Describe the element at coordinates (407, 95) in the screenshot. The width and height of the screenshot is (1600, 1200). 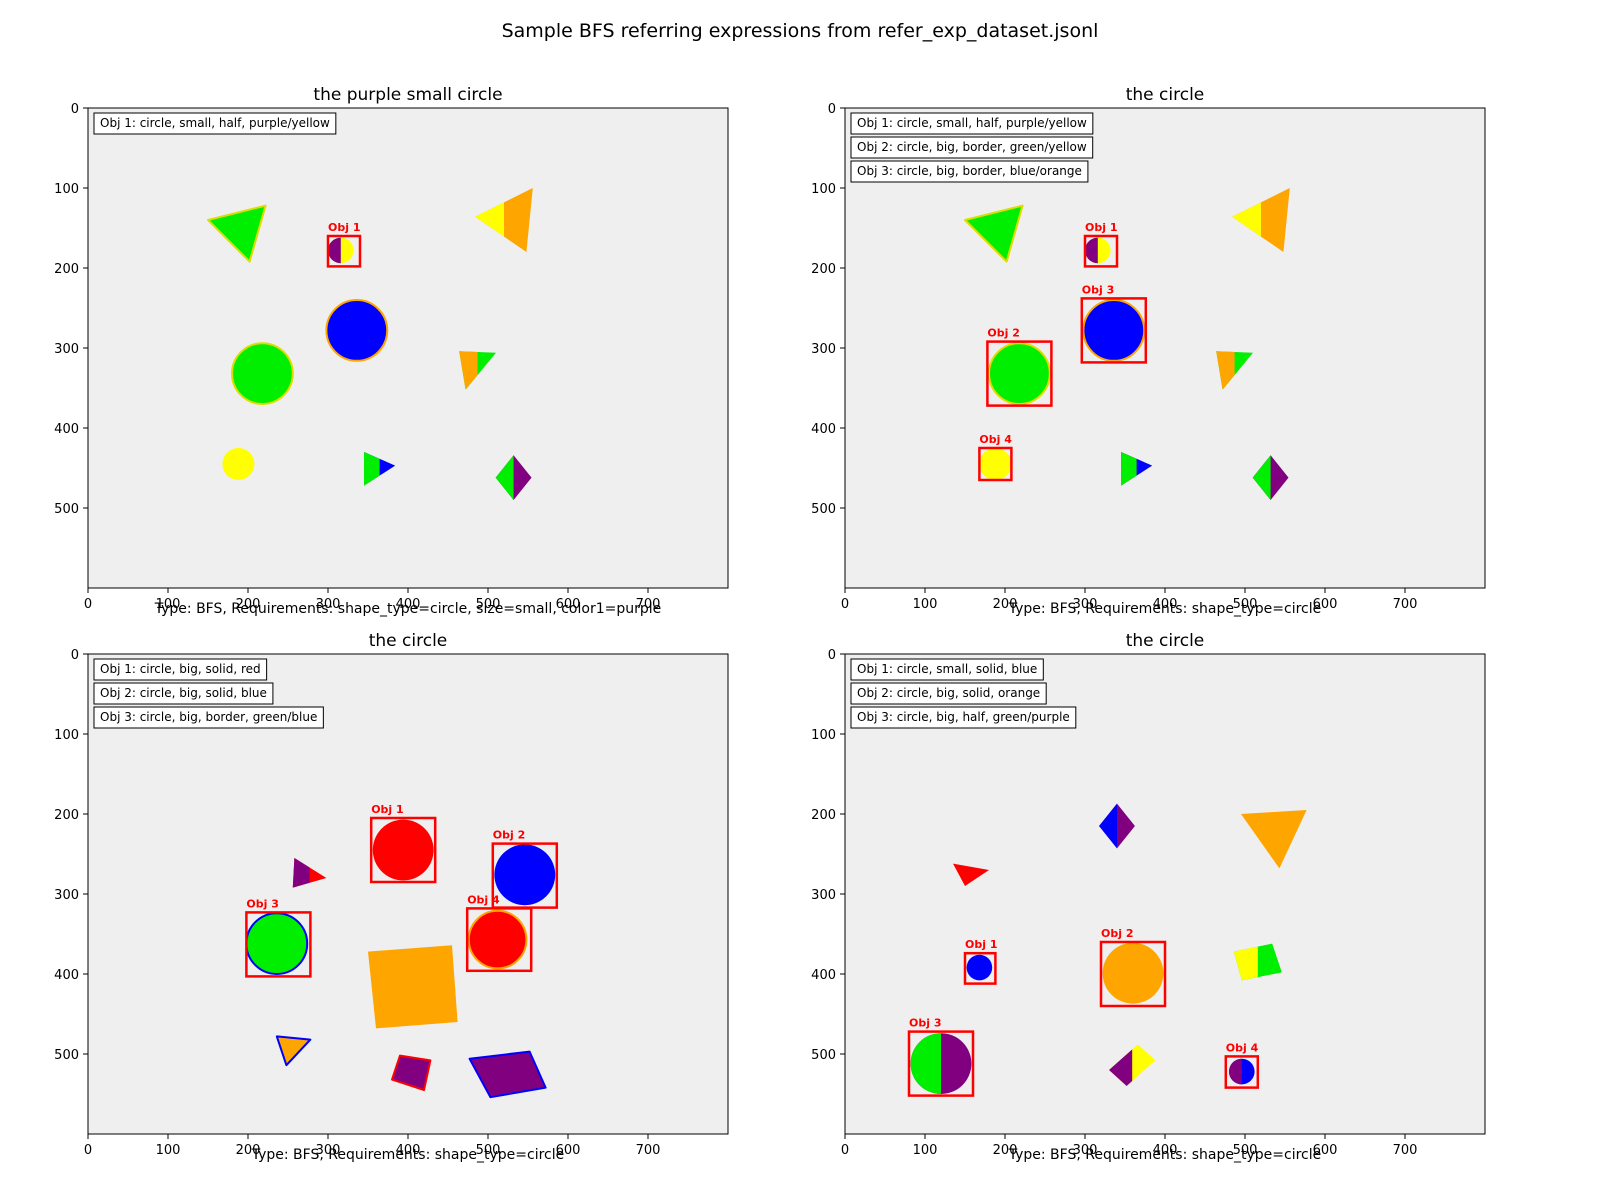
I see `panel-title: the purple small circle` at that location.